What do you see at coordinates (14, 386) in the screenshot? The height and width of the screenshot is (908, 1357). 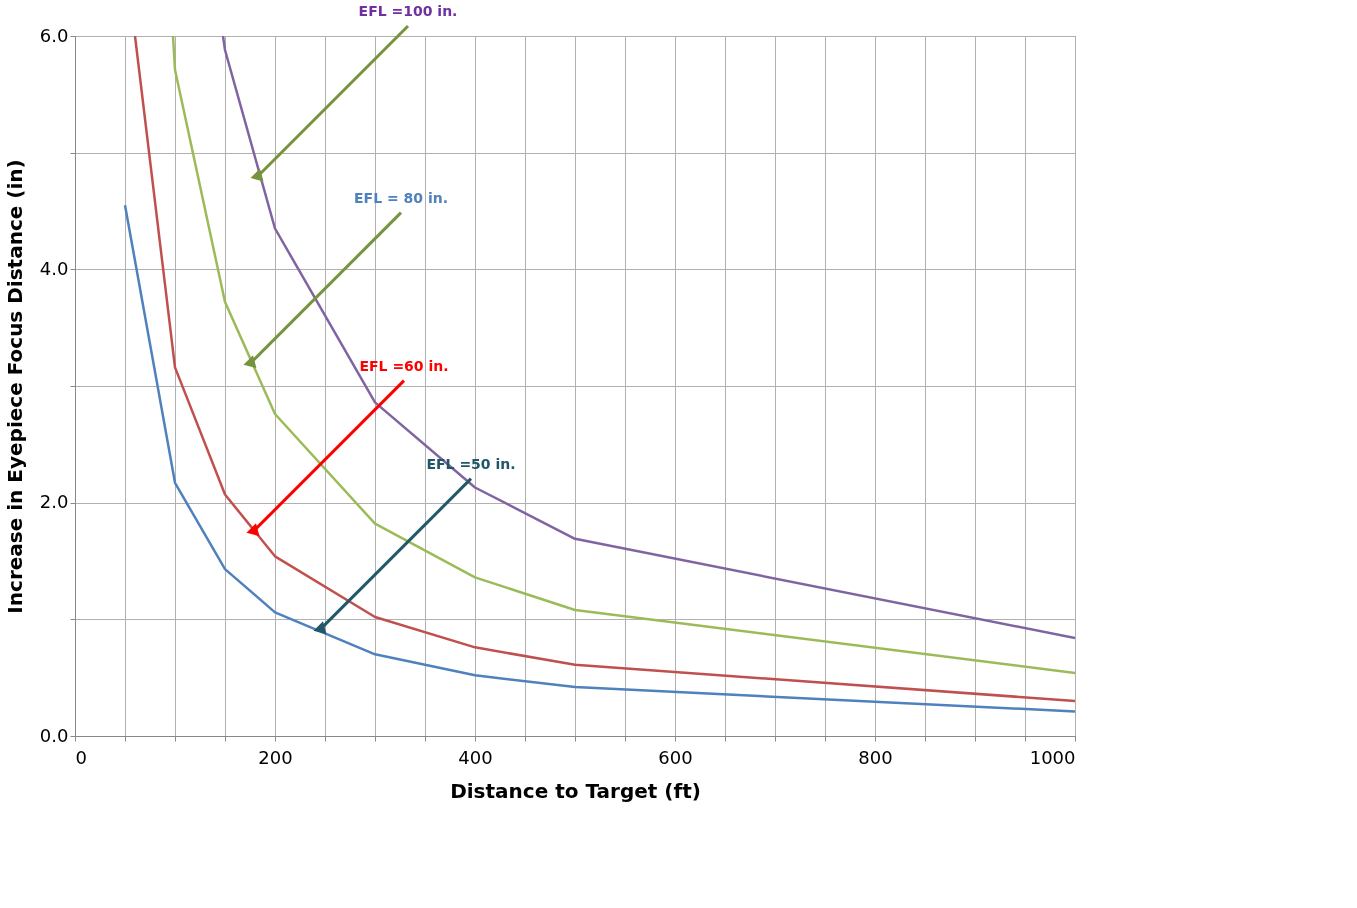 I see `y-axis-title: Increase in Eyepiece Focus Distance (in)` at bounding box center [14, 386].